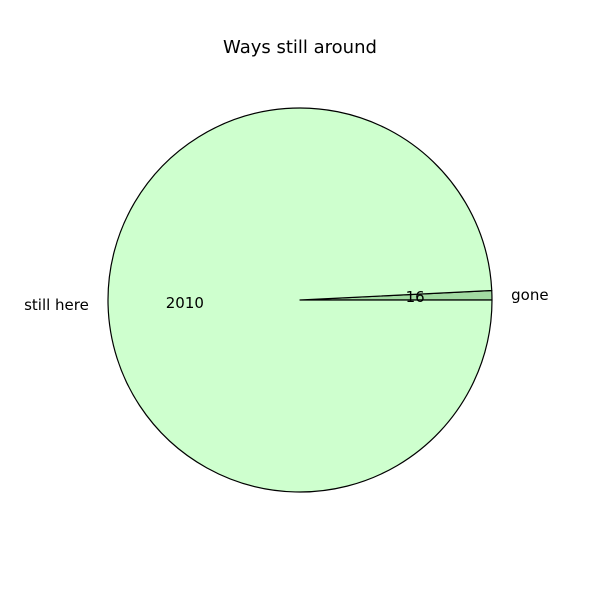  What do you see at coordinates (56, 305) in the screenshot?
I see `slice-label-still-here: still here` at bounding box center [56, 305].